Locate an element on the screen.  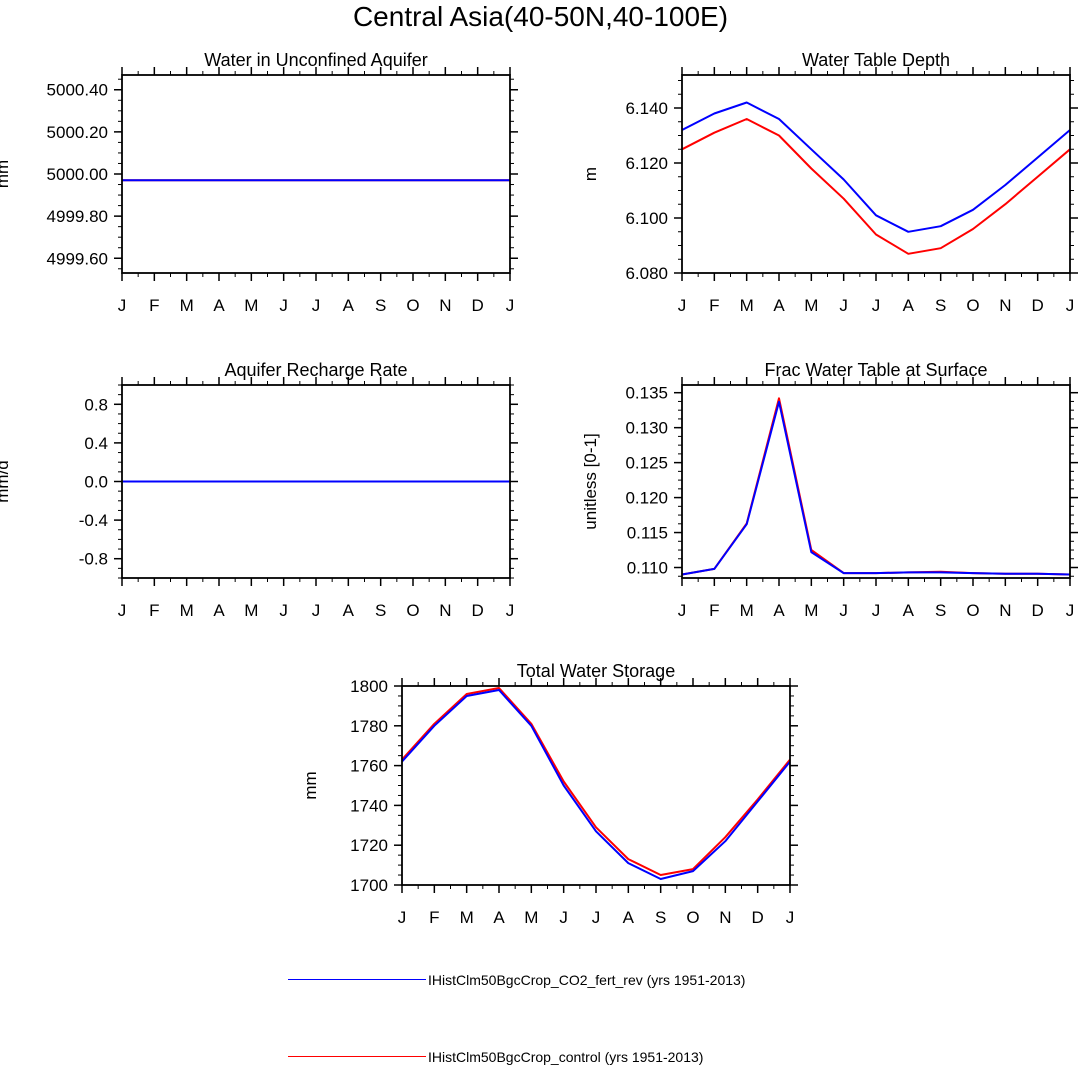
legend-line-co2-fert-rev is located at coordinates (357, 979).